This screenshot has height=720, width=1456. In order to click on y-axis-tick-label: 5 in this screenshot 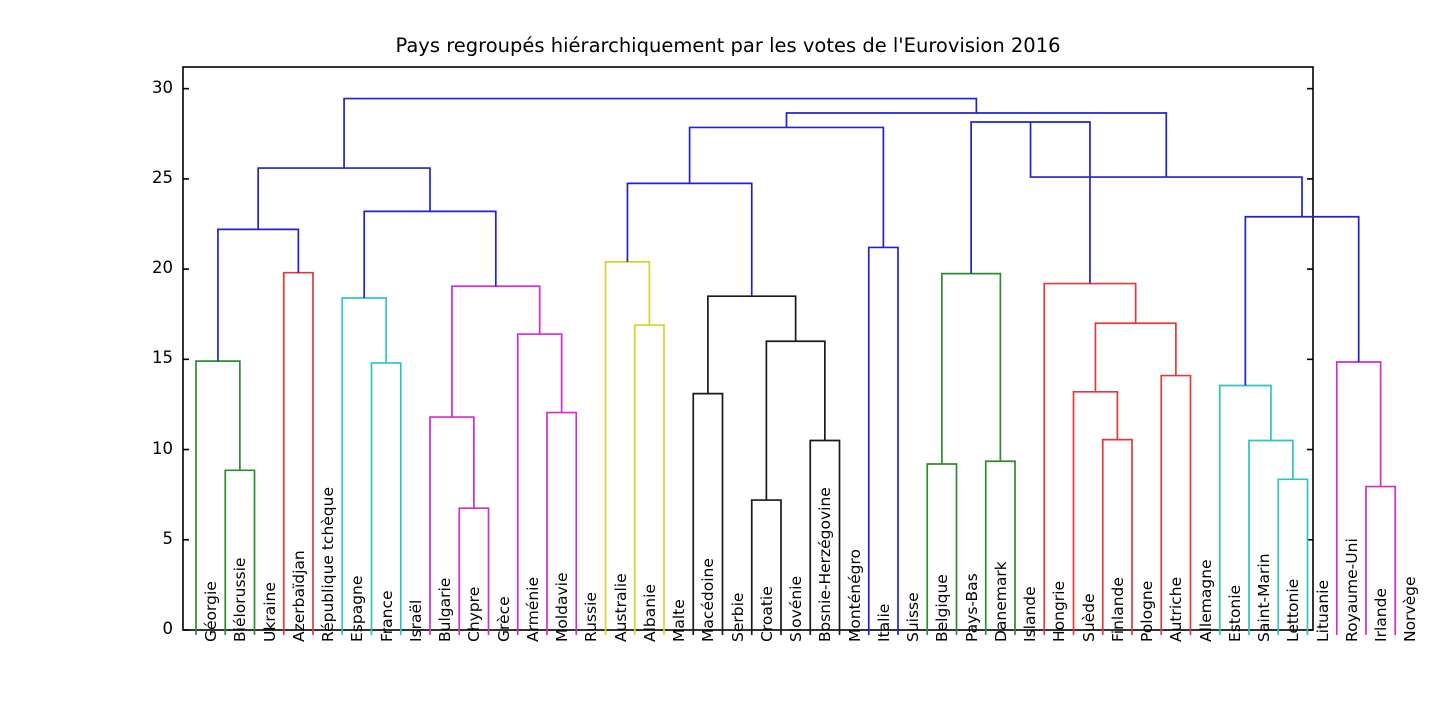, I will do `click(168, 538)`.